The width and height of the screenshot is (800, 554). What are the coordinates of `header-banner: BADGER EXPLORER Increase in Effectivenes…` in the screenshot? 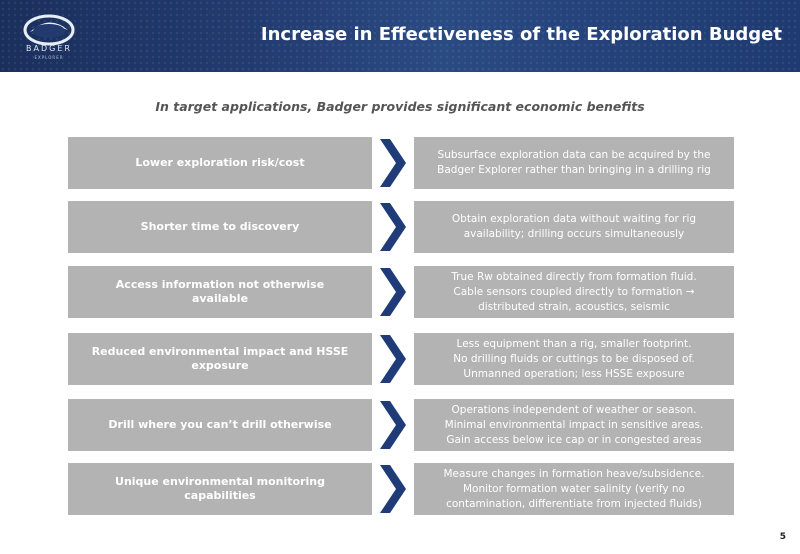 It's located at (400, 36).